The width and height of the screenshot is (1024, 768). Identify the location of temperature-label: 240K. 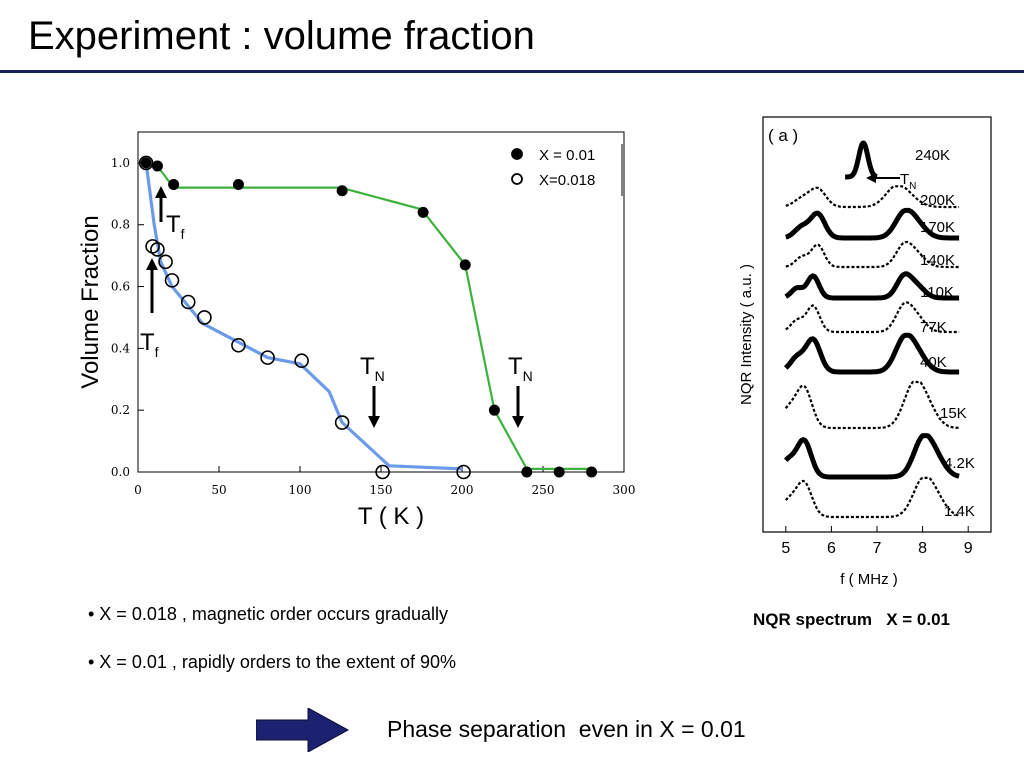
(932, 155).